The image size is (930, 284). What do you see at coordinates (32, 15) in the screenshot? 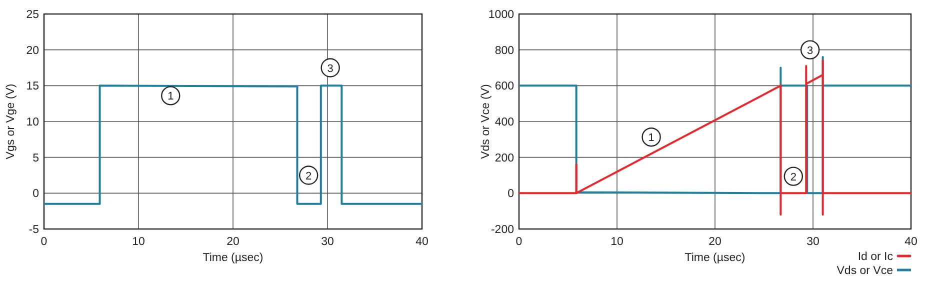
I see `y-tick-label: 25` at bounding box center [32, 15].